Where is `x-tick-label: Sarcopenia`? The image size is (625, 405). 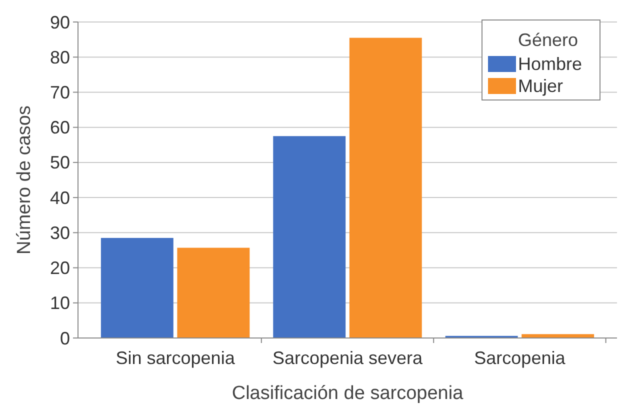
x-tick-label: Sarcopenia is located at coordinates (520, 358).